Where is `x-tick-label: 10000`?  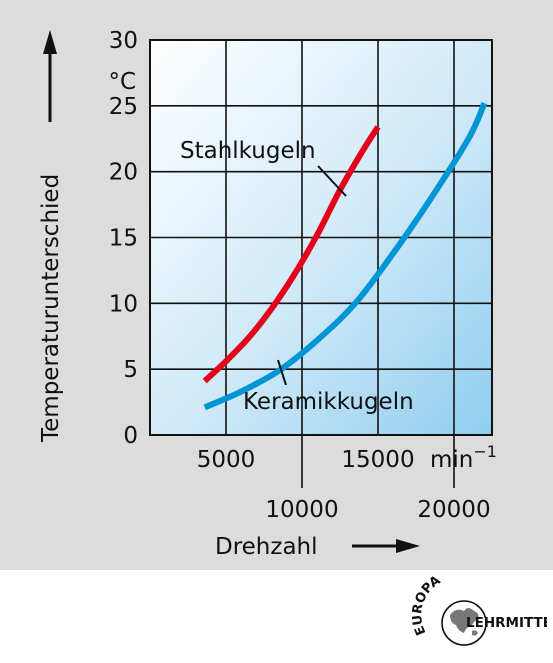
x-tick-label: 10000 is located at coordinates (301, 510).